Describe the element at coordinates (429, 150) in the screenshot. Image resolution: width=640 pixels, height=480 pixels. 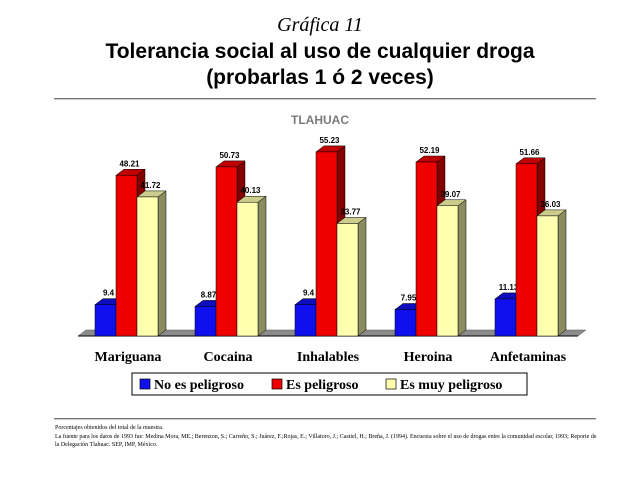
I see `data-label: 52.19` at that location.